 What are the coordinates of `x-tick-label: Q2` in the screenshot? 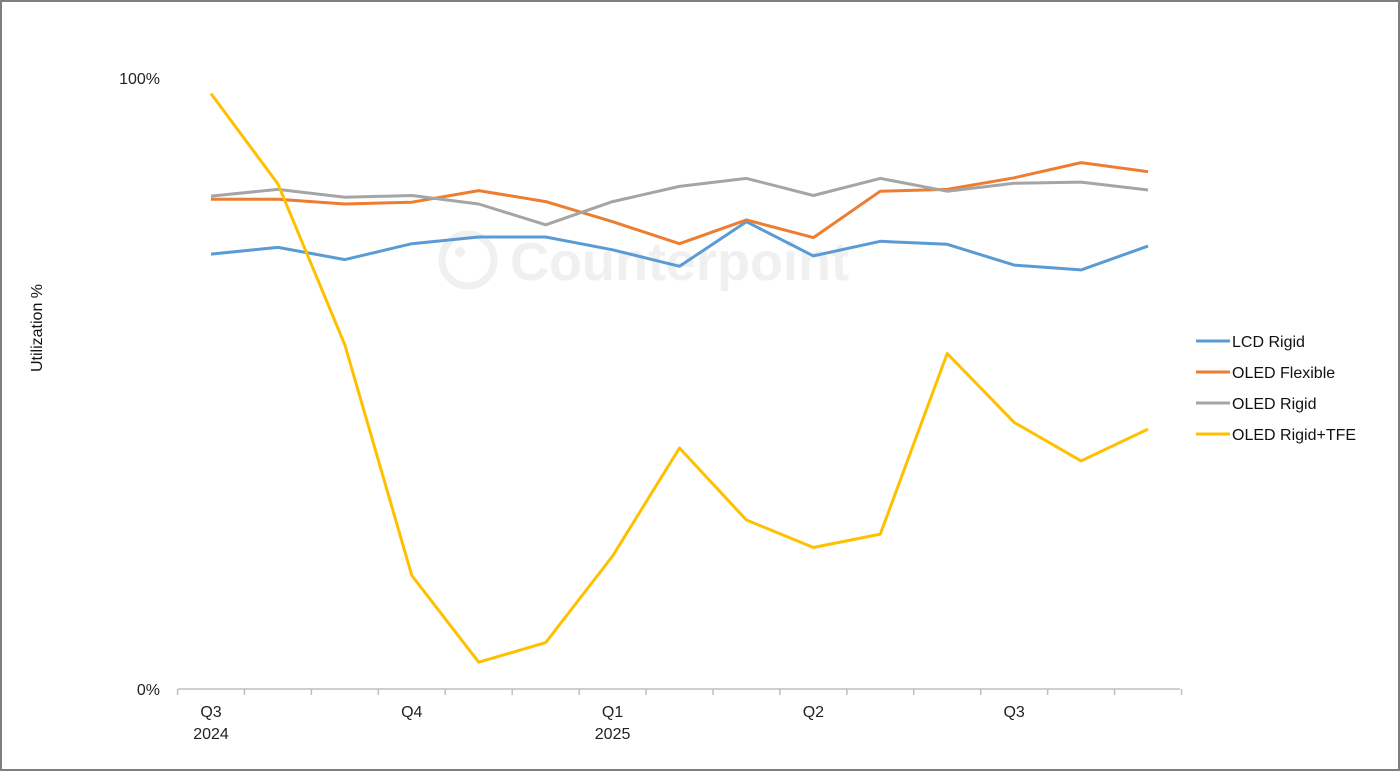 It's located at (813, 712).